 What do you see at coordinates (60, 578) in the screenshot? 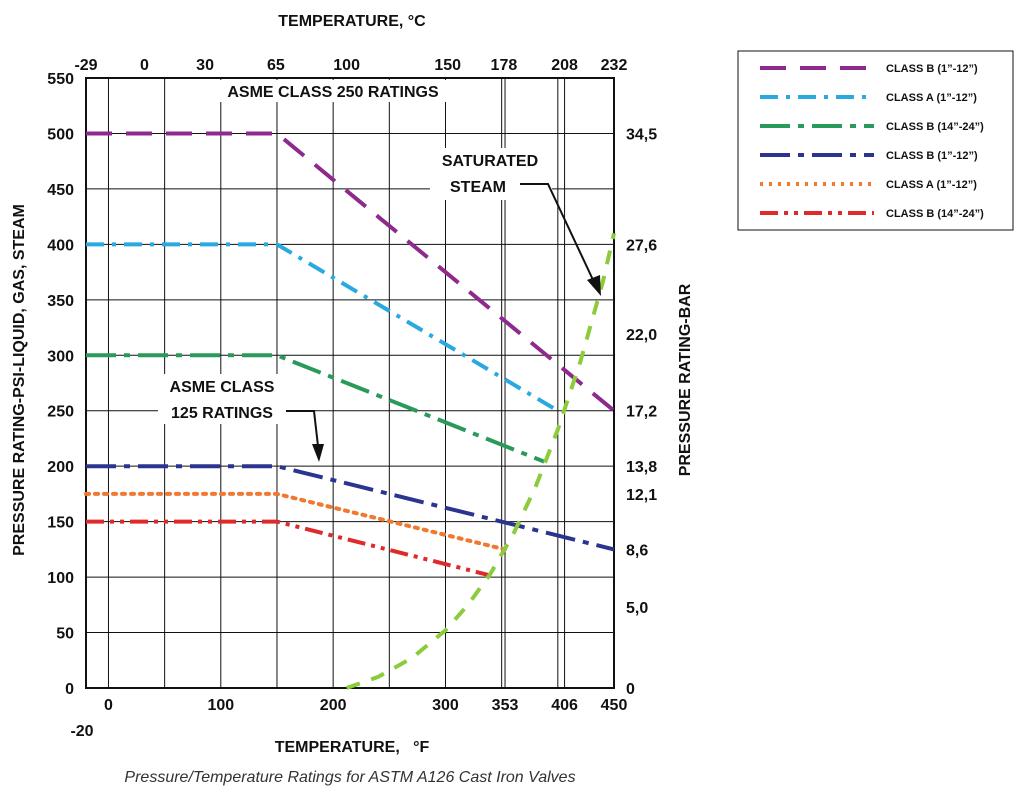
I see `y-tick-label: 100` at bounding box center [60, 578].